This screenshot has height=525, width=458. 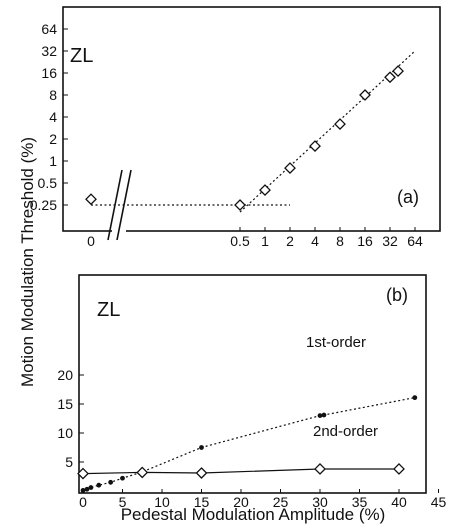 What do you see at coordinates (336, 342) in the screenshot?
I see `series-label-1st-order: 1st-order` at bounding box center [336, 342].